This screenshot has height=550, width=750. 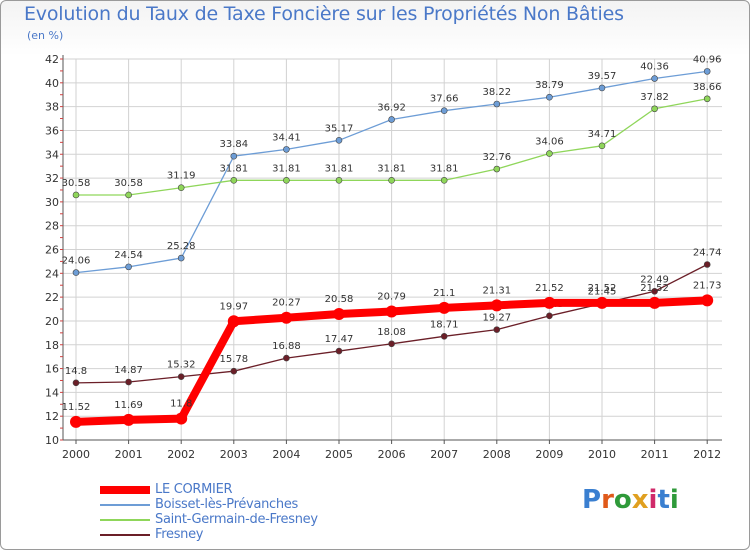 I want to click on legend-label: Saint-Germain-de-Fresney, so click(x=236, y=519).